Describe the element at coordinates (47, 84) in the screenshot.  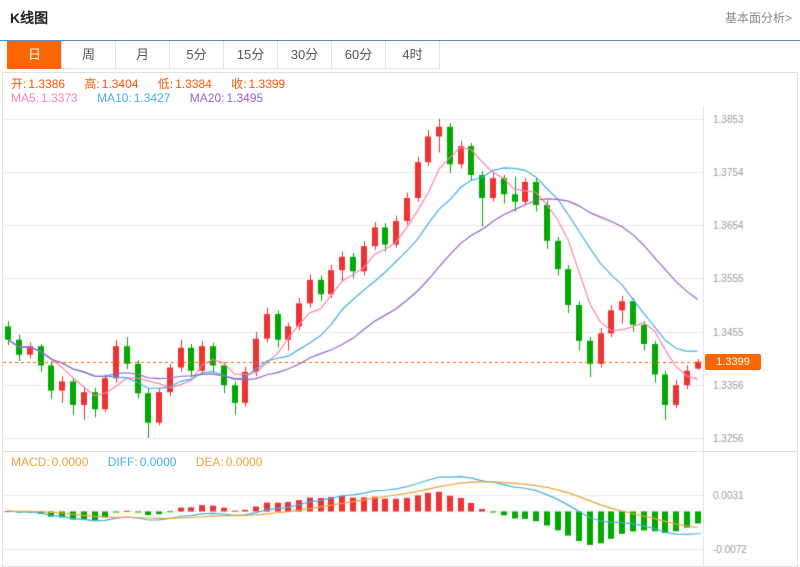
I see `open-value: 1.3386` at that location.